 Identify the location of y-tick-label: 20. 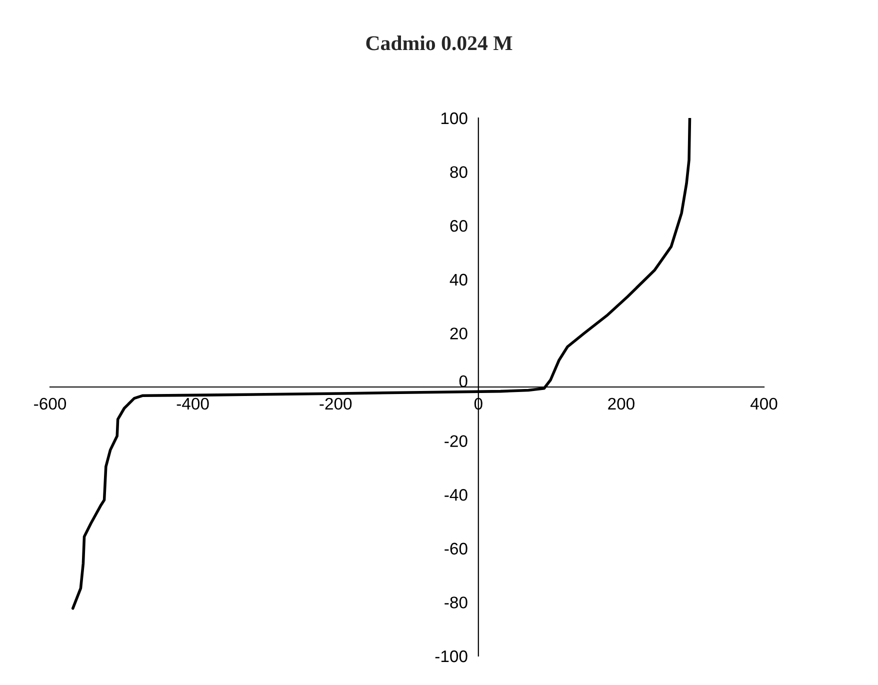
(459, 334).